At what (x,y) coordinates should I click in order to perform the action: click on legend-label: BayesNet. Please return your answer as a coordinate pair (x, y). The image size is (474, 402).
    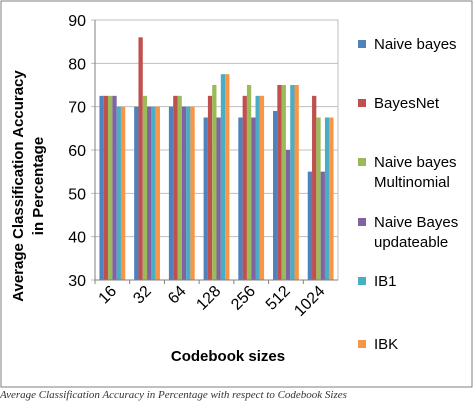
    Looking at the image, I should click on (407, 103).